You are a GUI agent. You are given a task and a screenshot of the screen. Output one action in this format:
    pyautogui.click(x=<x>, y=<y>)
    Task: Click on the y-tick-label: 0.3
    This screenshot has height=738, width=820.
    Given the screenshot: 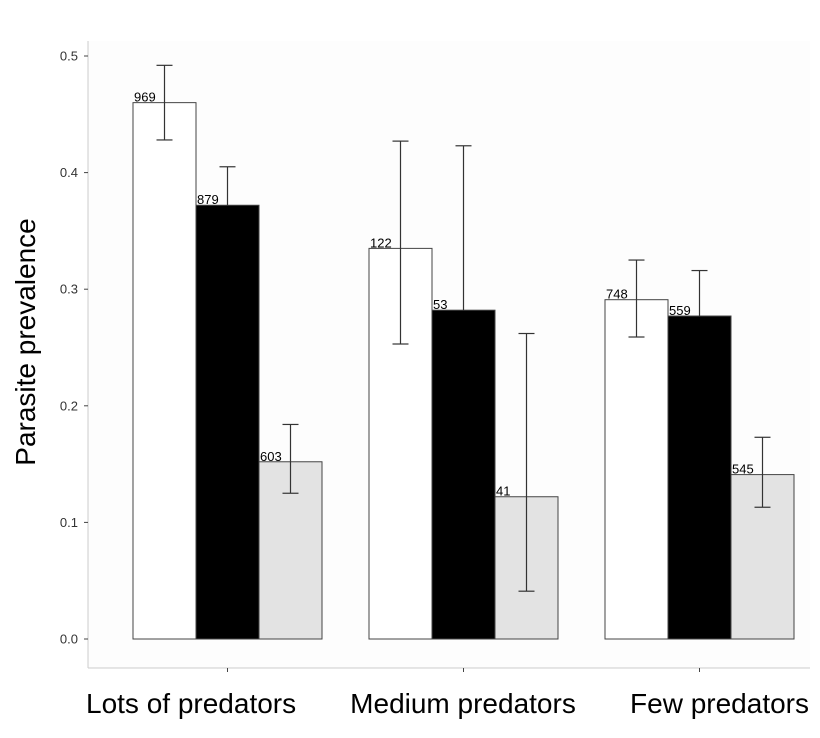 What is the action you would take?
    pyautogui.click(x=69, y=289)
    